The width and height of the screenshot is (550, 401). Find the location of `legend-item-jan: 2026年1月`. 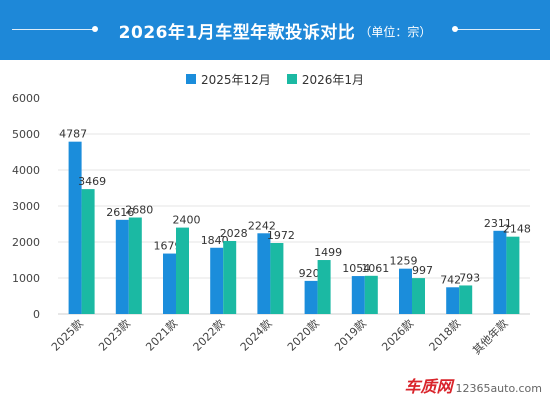

legend-item-jan: 2026年1月 is located at coordinates (325, 79).